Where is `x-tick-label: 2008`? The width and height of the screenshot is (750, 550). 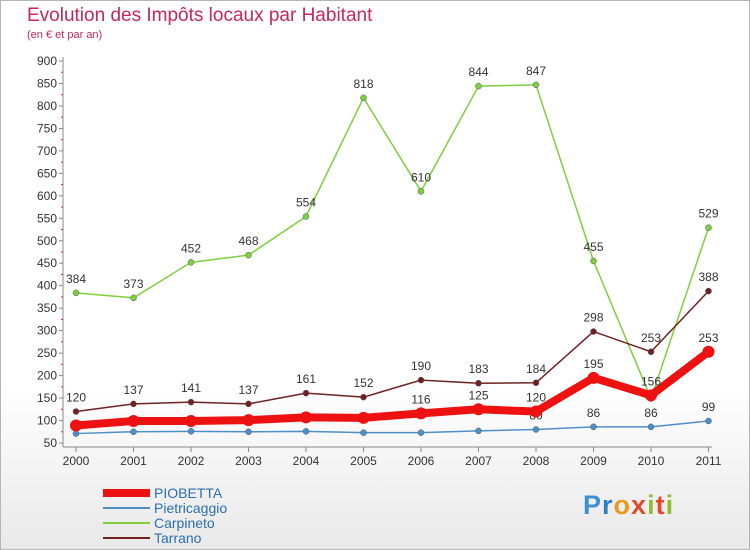
x-tick-label: 2008 is located at coordinates (536, 461).